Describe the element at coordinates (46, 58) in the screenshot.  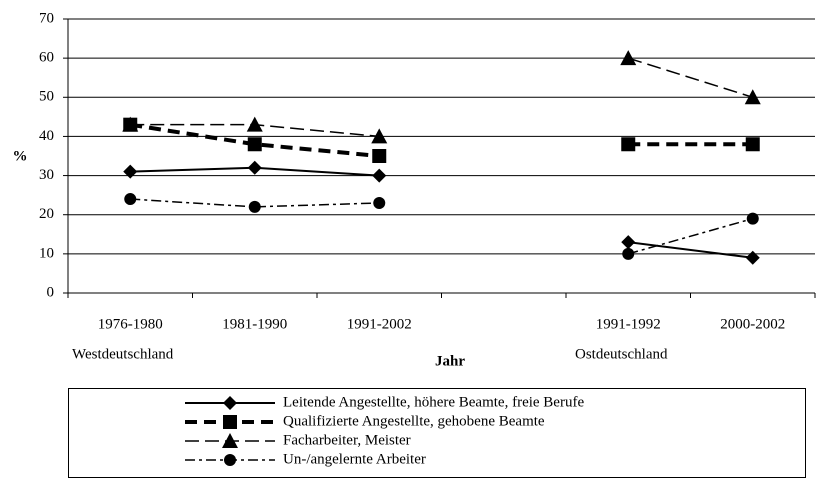
I see `y-tick-label: 60` at that location.